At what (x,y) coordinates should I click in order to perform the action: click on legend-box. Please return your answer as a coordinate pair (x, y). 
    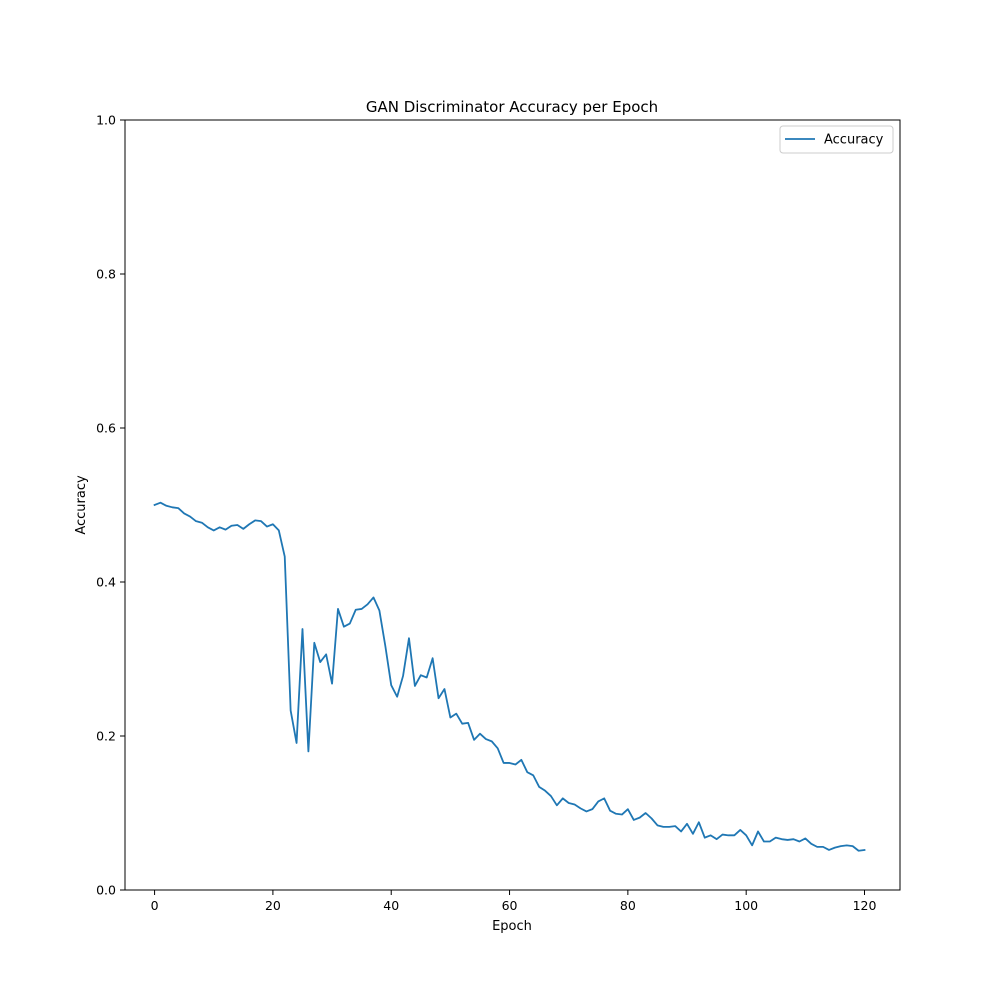
    Looking at the image, I should click on (836, 139).